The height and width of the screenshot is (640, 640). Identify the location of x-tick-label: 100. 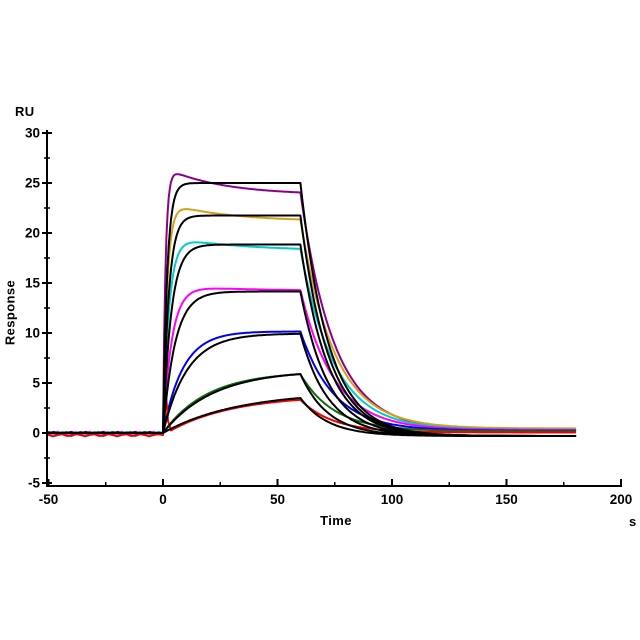
(392, 499).